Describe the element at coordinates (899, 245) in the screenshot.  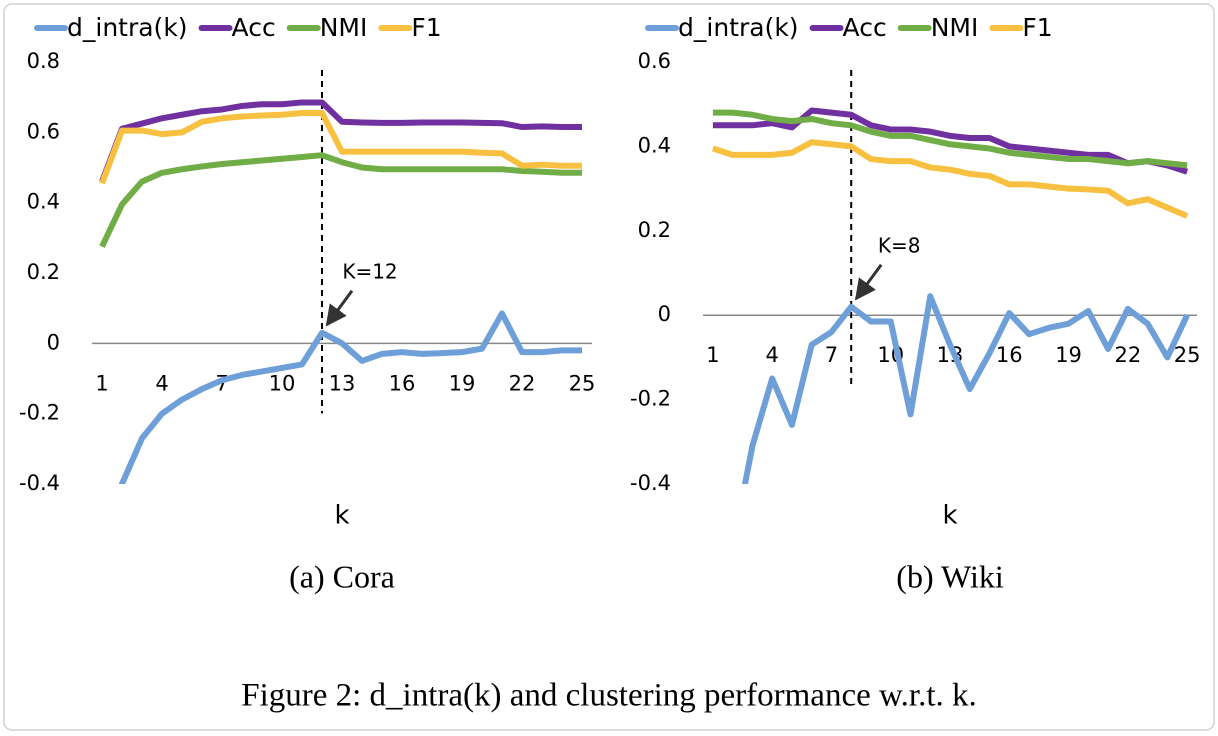
I see `annotation: K=8` at that location.